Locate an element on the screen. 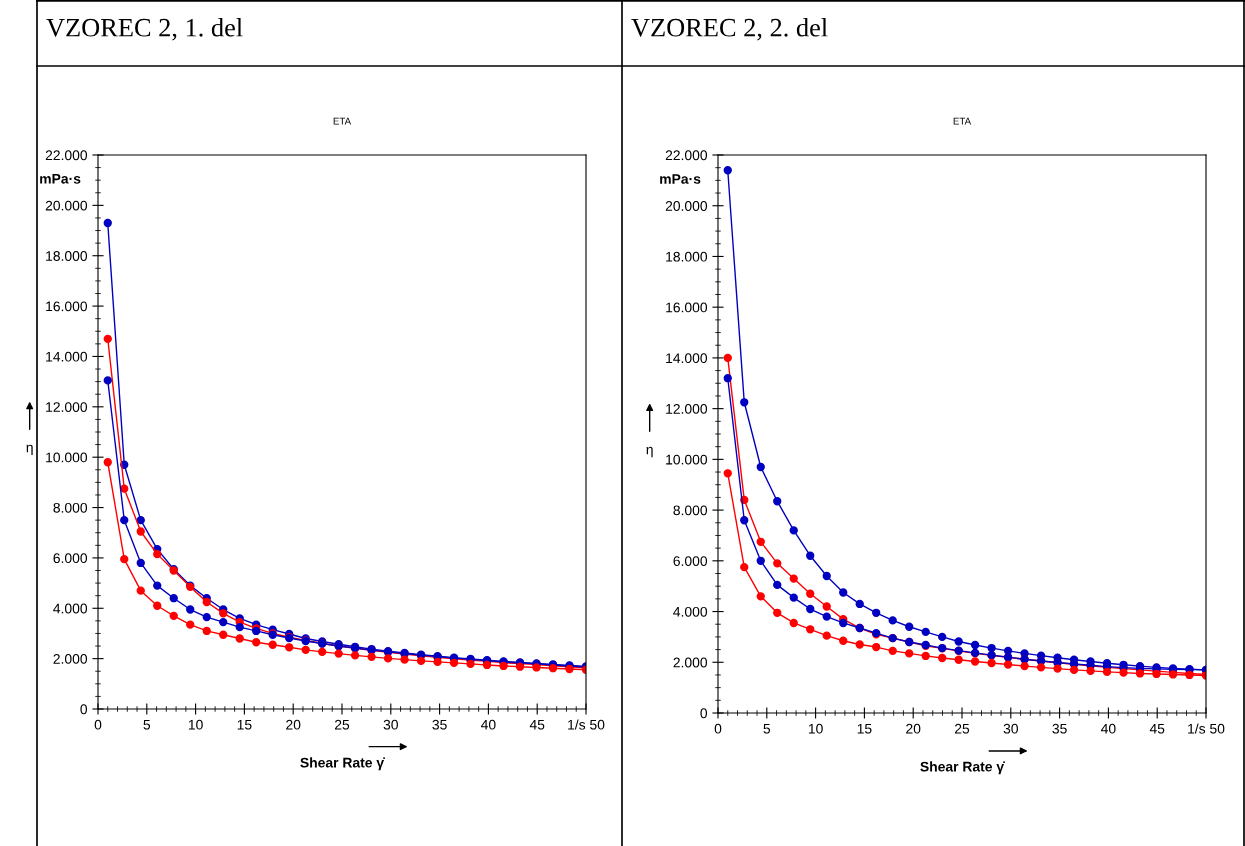  chart-title: VZOREC 2, 2. del is located at coordinates (729, 29).